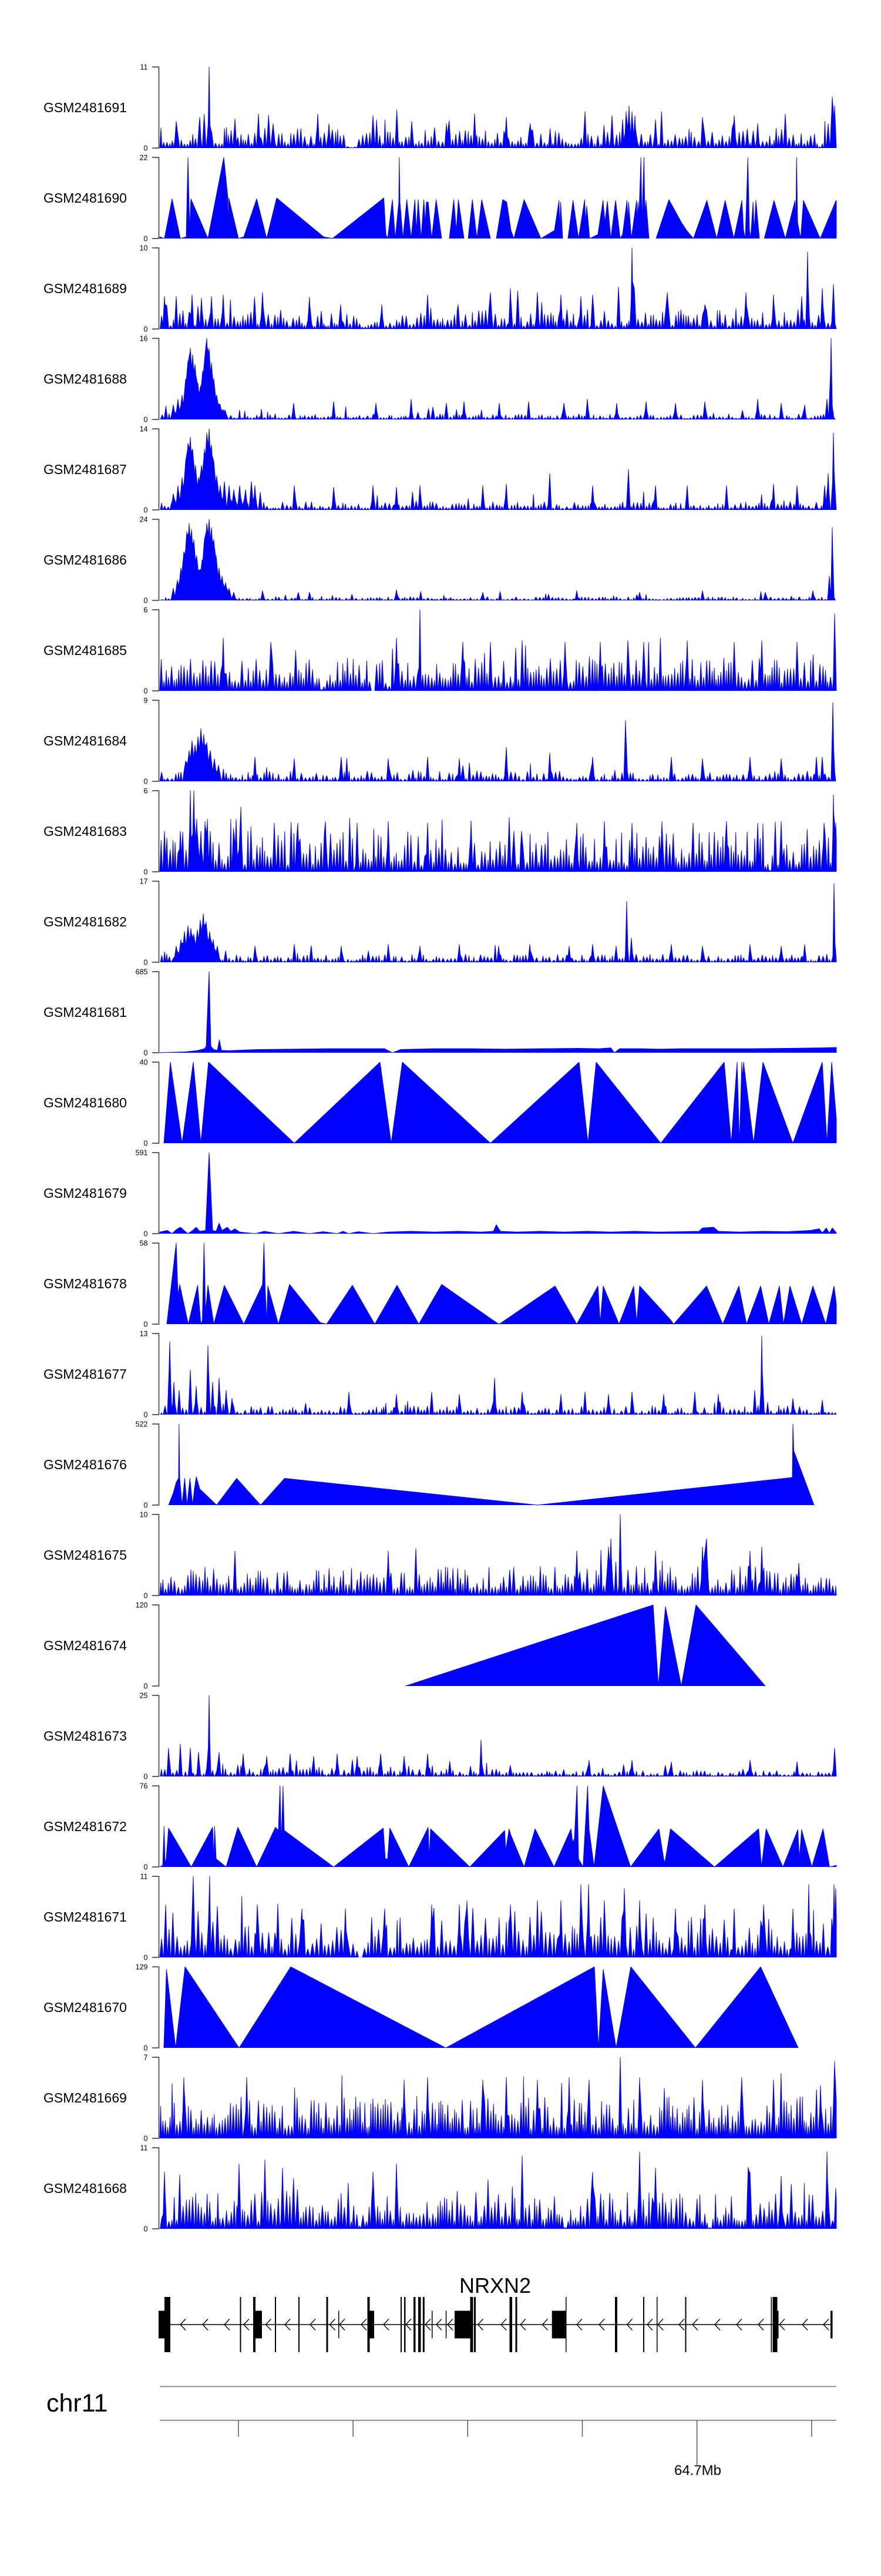 The image size is (881, 2576). Describe the element at coordinates (85, 2097) in the screenshot. I see `svg-text: GSM2481669` at that location.